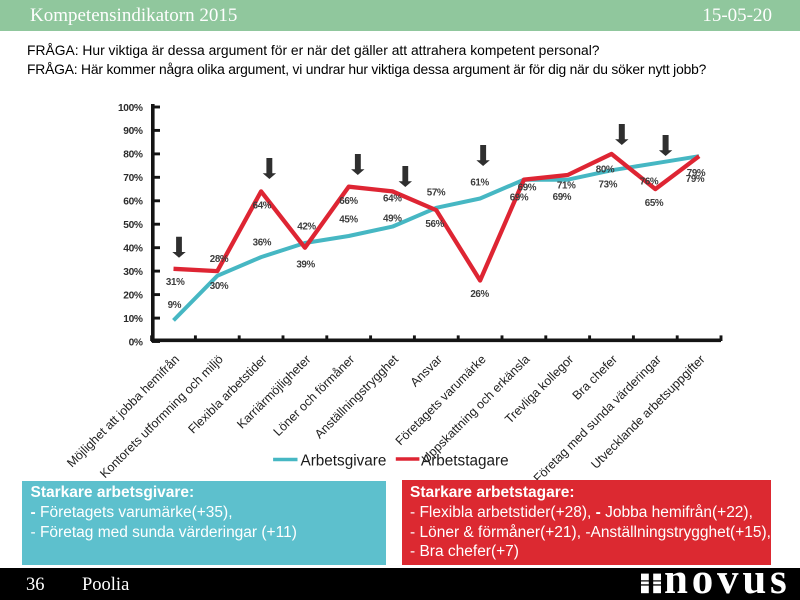  Describe the element at coordinates (305, 264) in the screenshot. I see `svg-text: 39%` at that location.